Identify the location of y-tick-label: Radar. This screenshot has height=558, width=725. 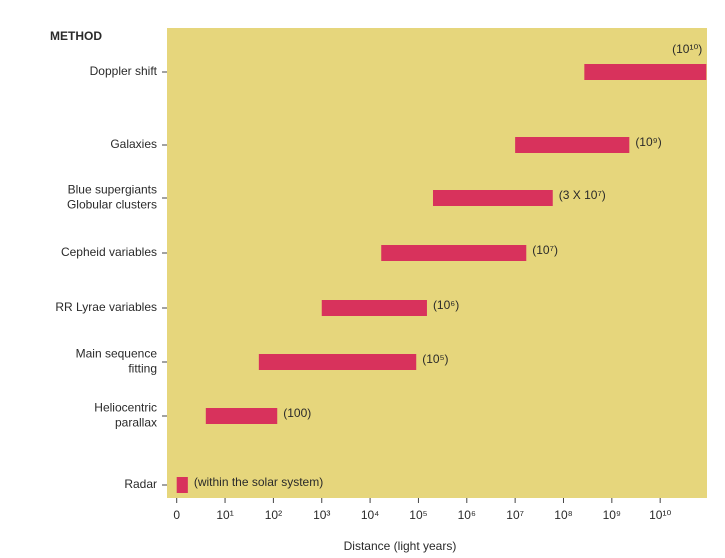
(140, 484).